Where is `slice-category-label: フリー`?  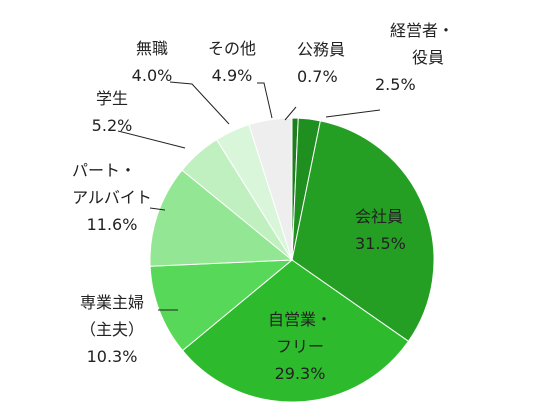
slice-category-label: フリー is located at coordinates (300, 346).